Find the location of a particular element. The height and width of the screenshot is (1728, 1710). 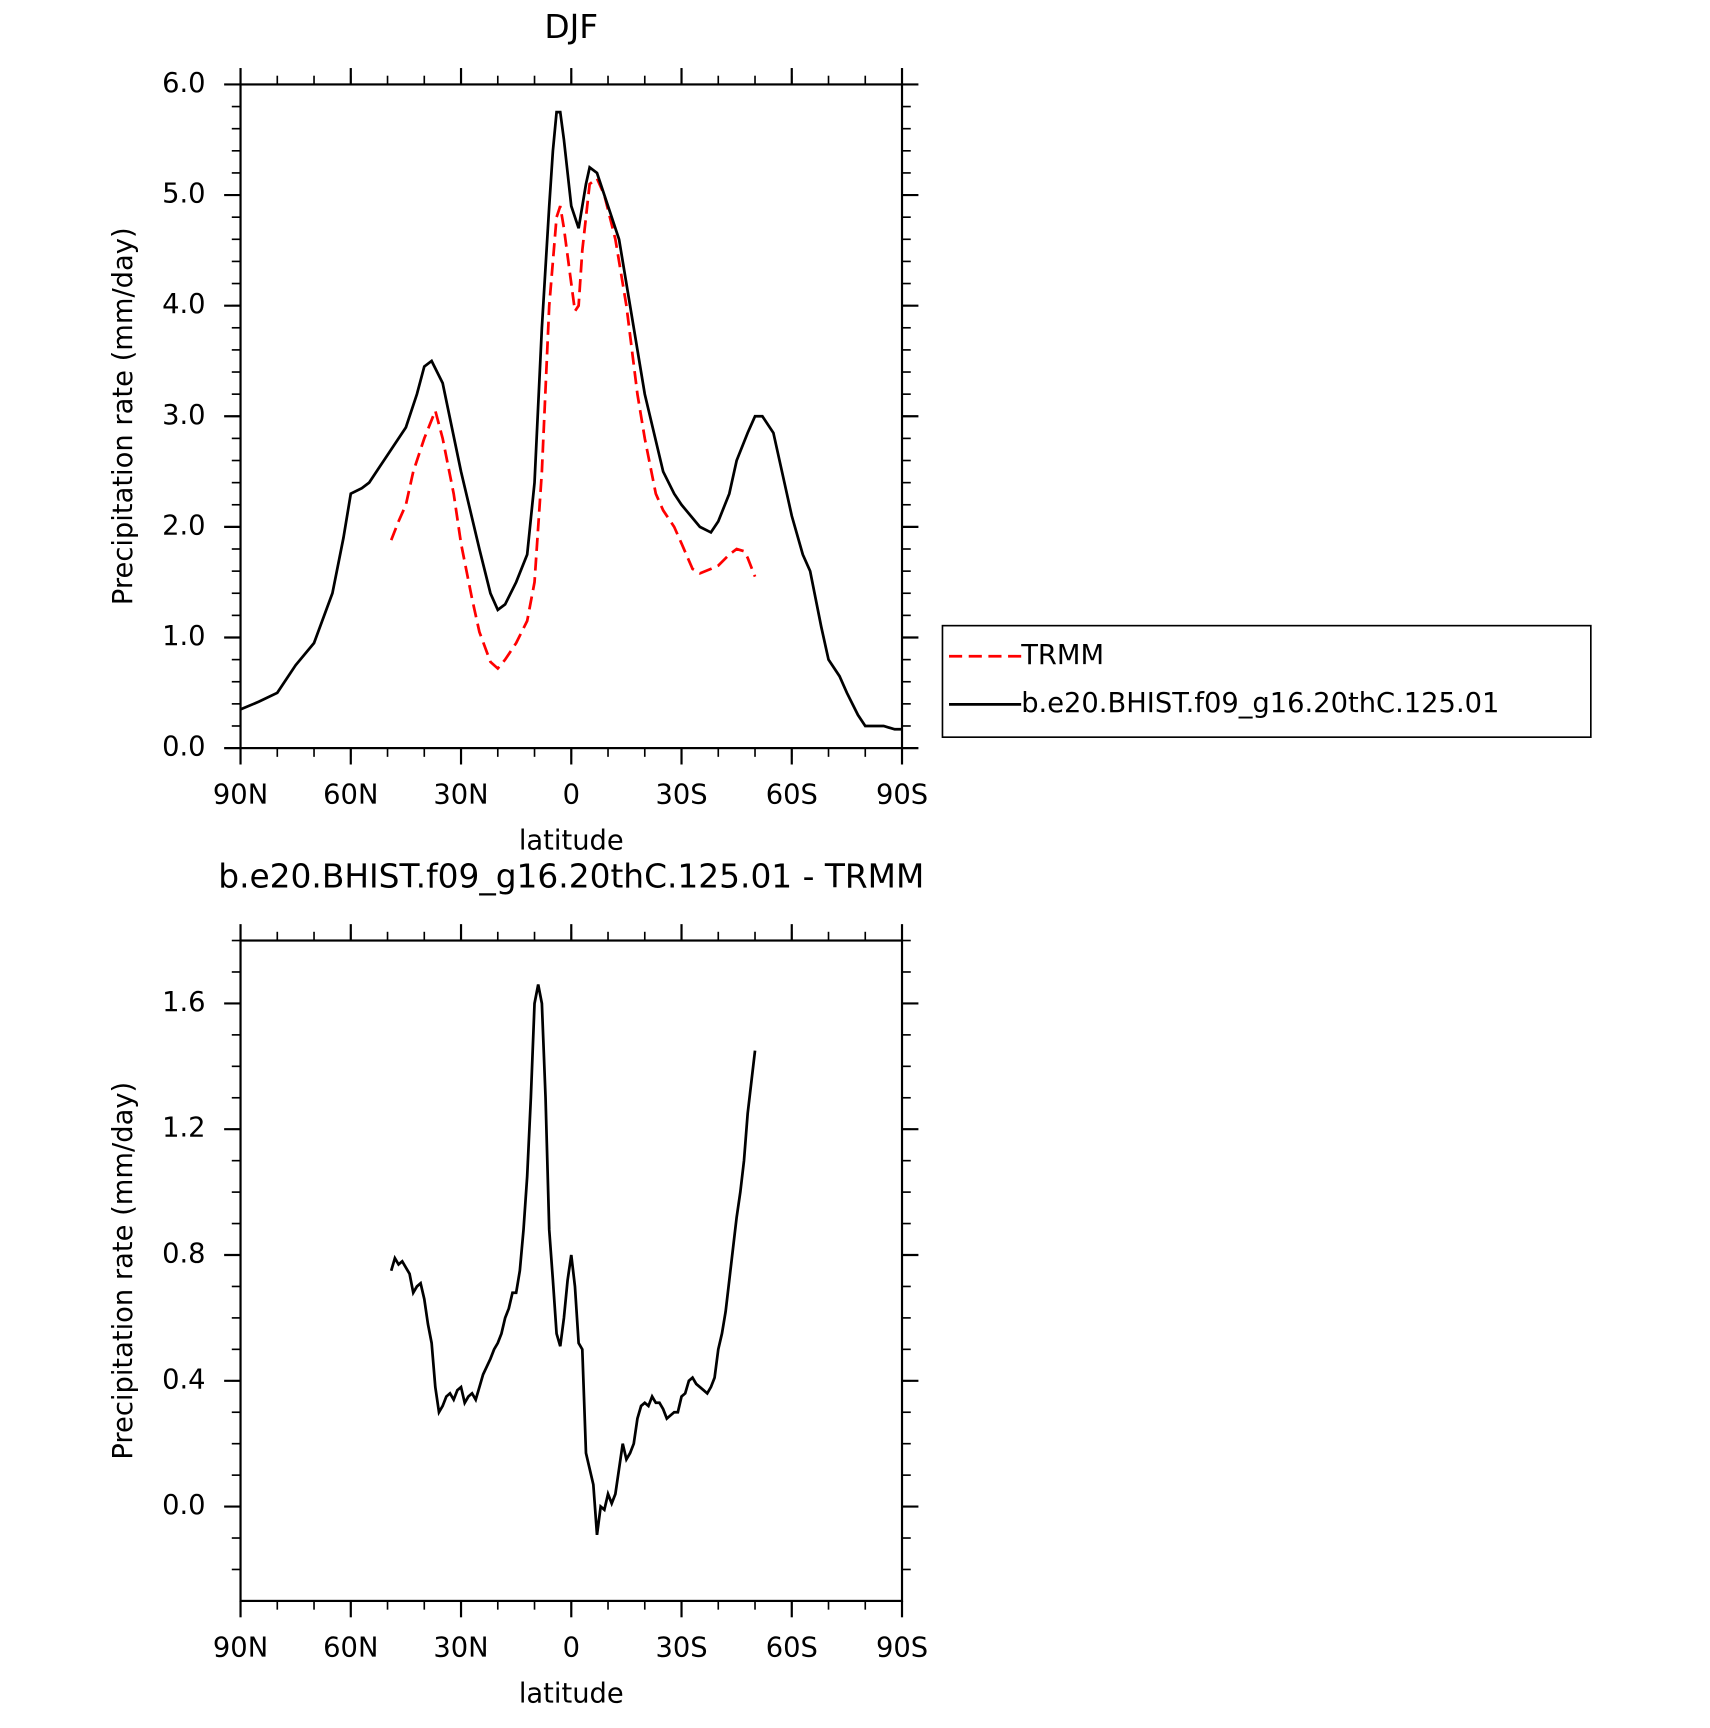

y-tick-label: 2.0 is located at coordinates (183, 525).